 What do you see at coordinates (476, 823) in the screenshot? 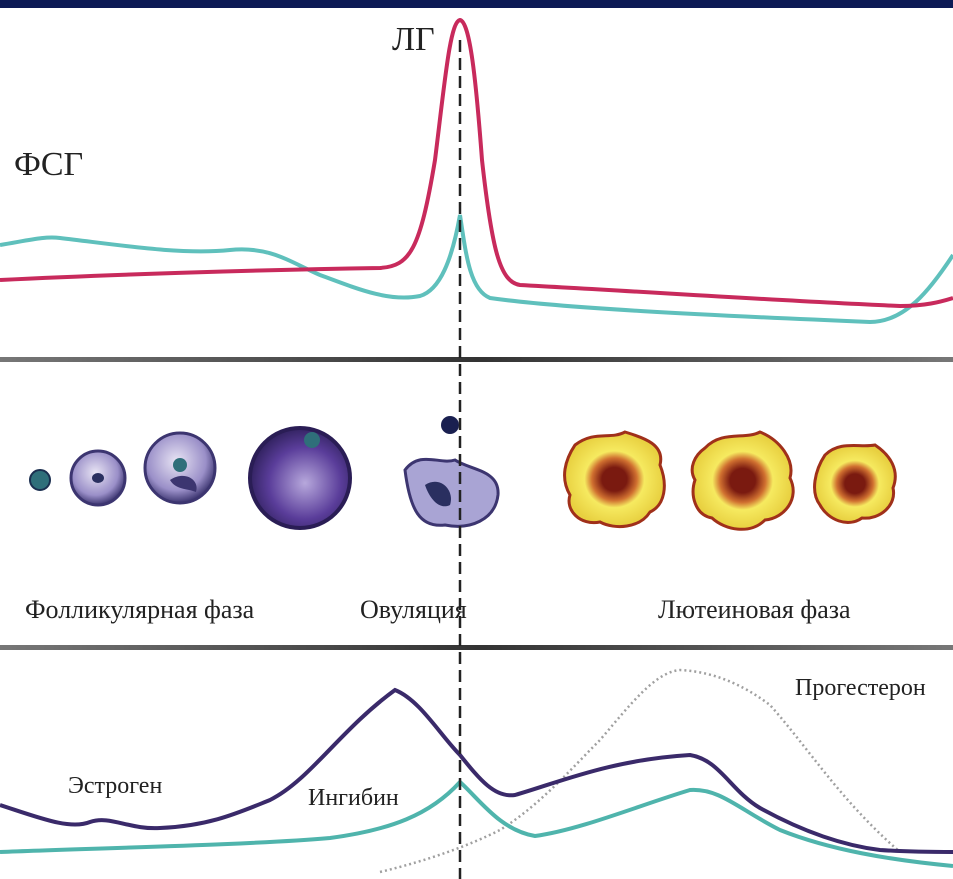
I see `inhibin-curve` at bounding box center [476, 823].